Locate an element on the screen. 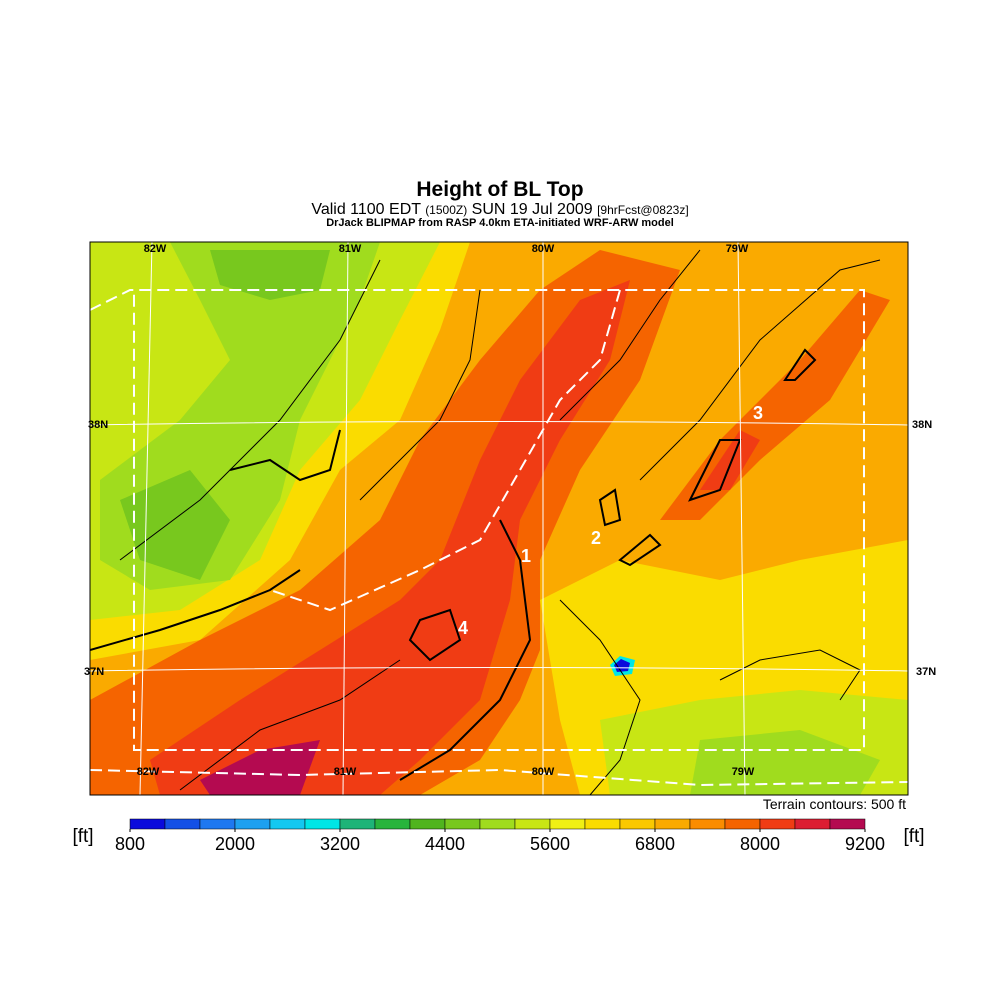 The image size is (1000, 1000). colorbar-tick-label: 800 is located at coordinates (130, 844).